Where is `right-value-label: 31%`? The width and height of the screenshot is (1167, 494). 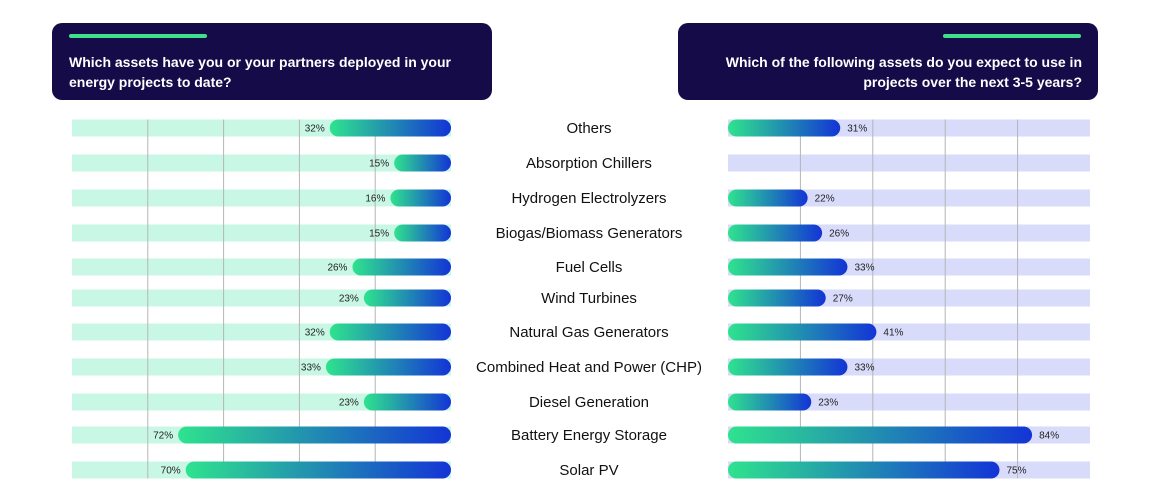
right-value-label: 31% is located at coordinates (857, 129).